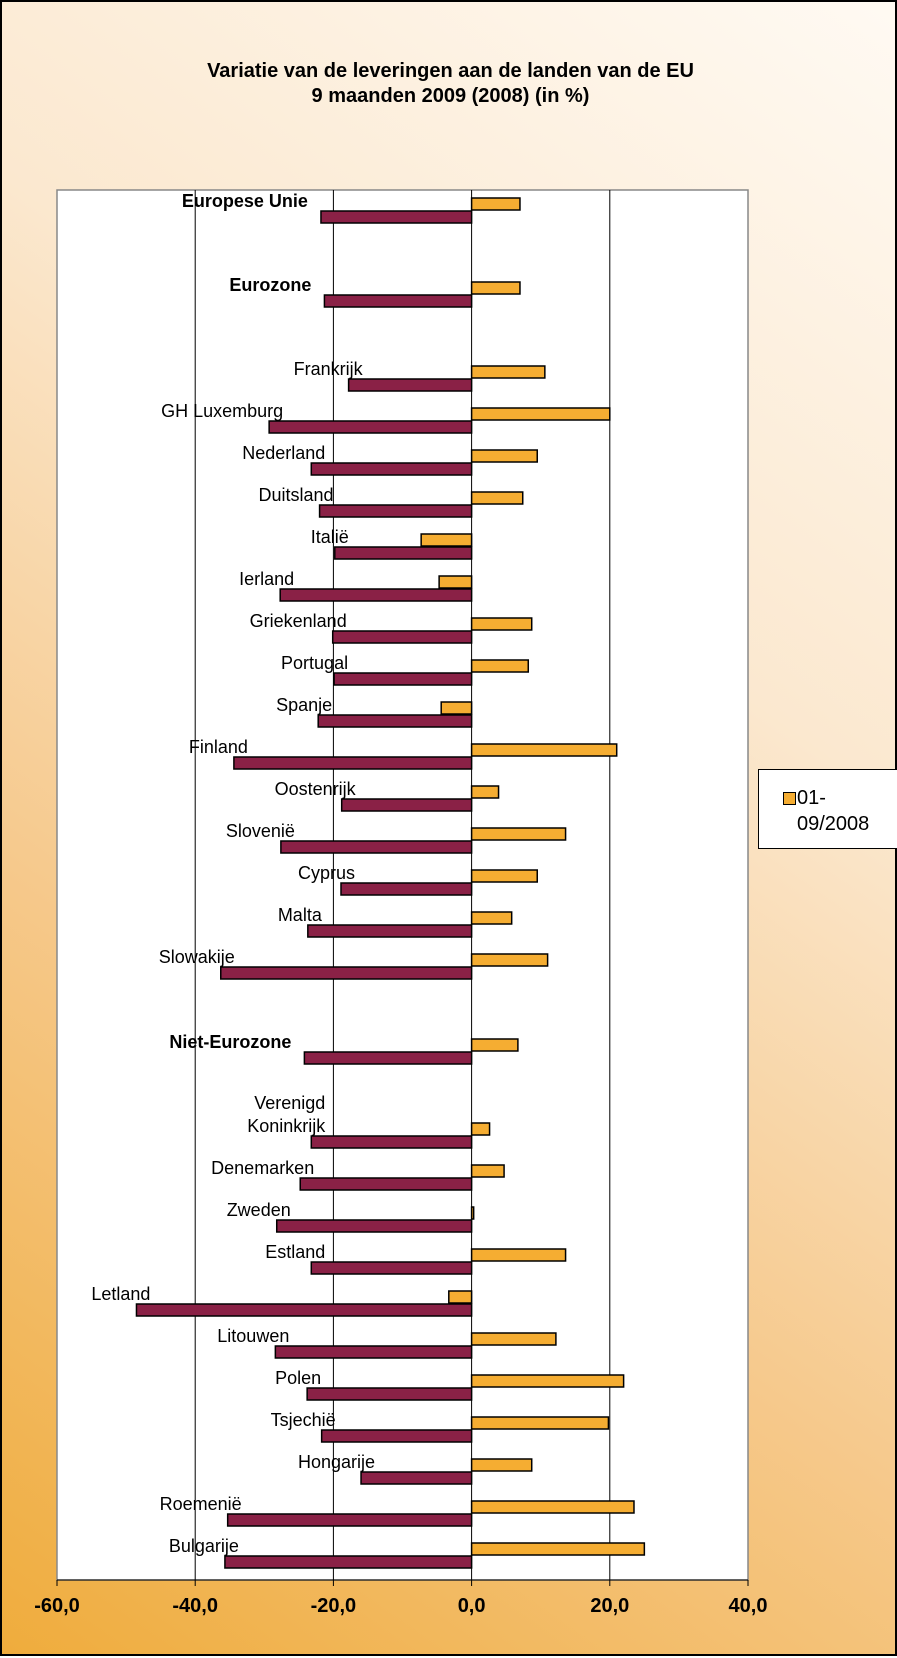 This screenshot has width=897, height=1658. I want to click on category-label: Denemarken, so click(262, 1168).